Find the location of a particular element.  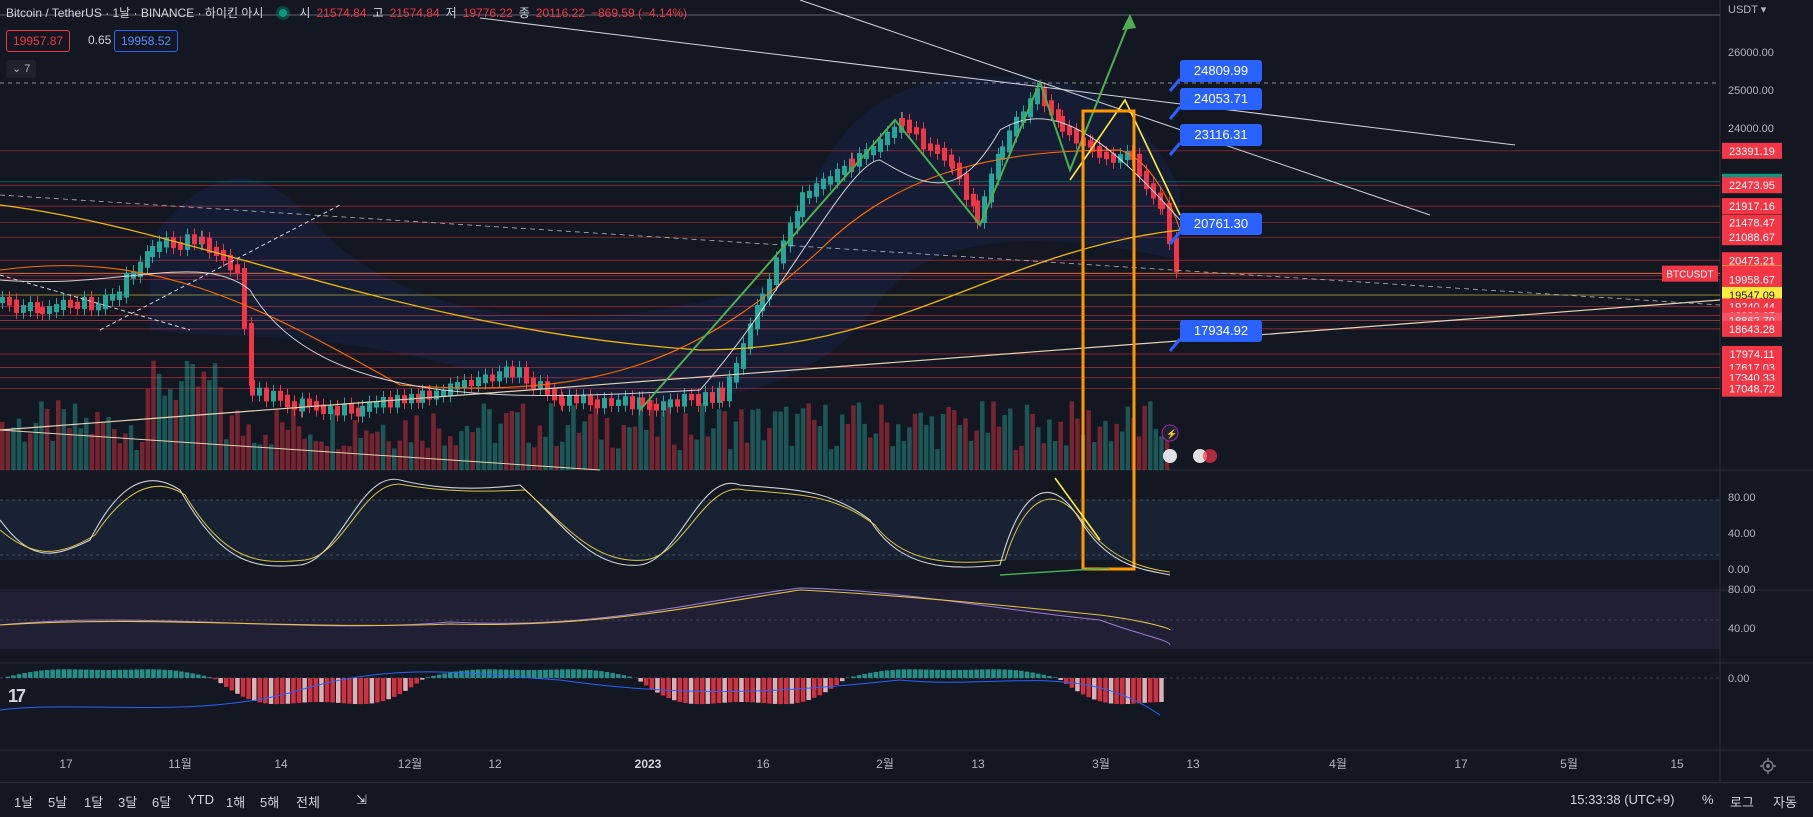

price-level-label: 21478.47 is located at coordinates (1752, 224).